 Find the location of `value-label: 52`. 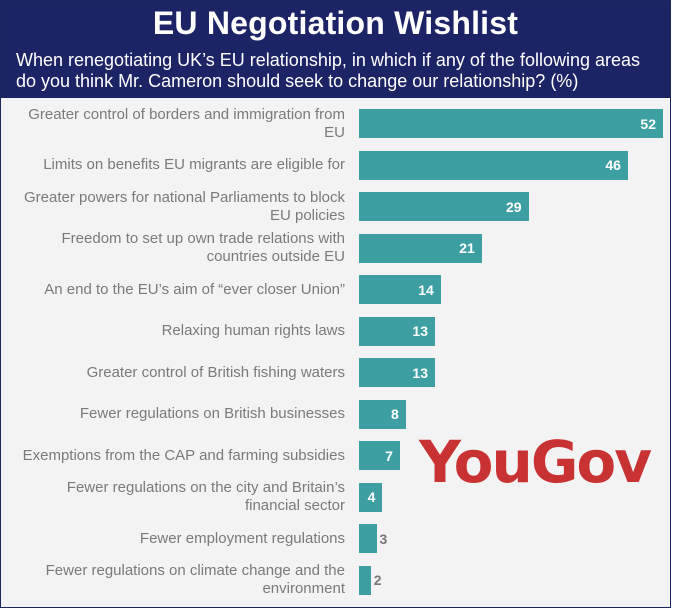

value-label: 52 is located at coordinates (648, 123).